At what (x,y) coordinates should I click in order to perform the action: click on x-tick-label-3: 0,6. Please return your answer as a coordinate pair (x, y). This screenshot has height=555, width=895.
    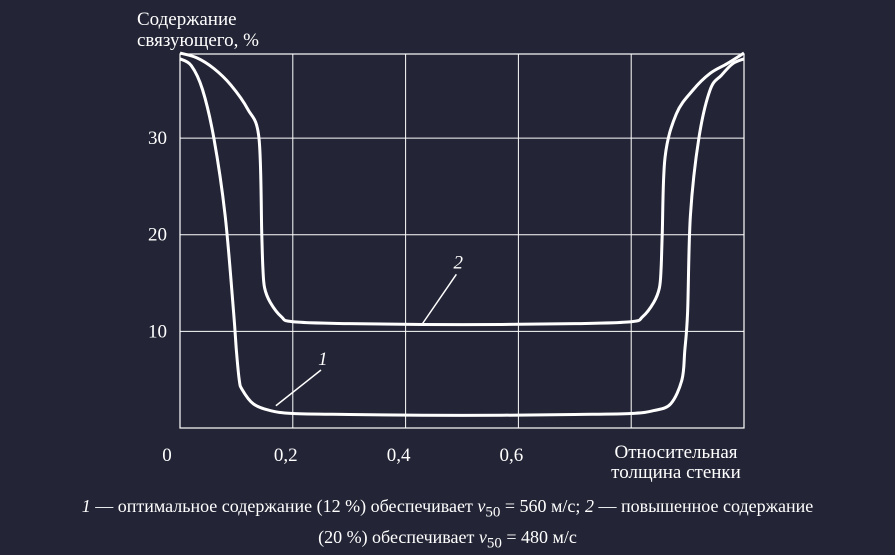
    Looking at the image, I should click on (512, 455).